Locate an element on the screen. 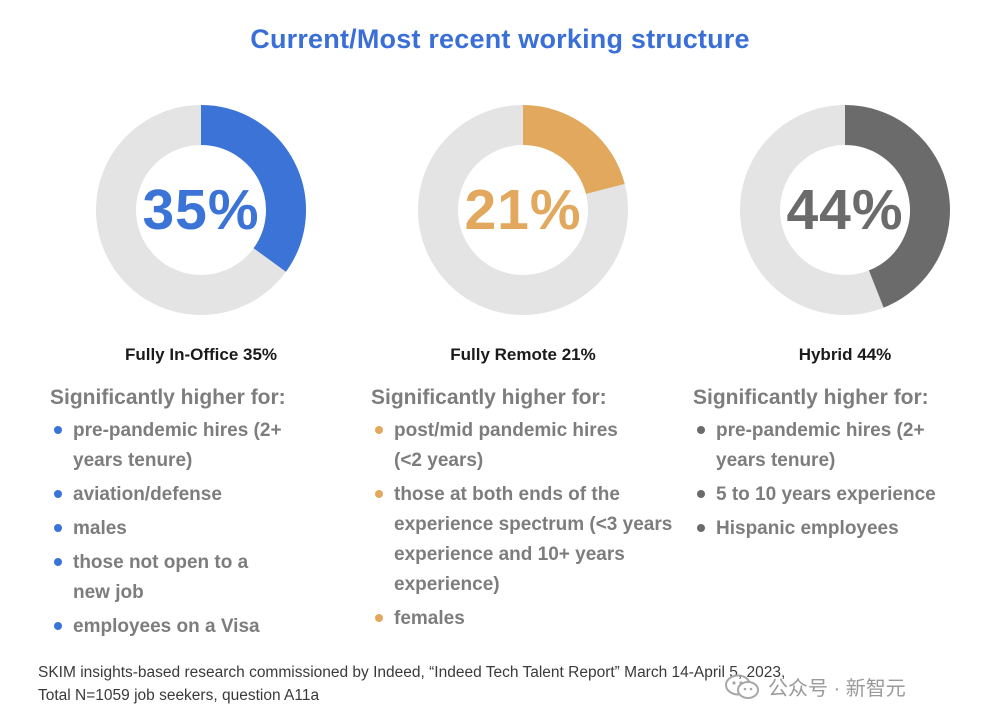 This screenshot has height=725, width=1000. donut-hybrid: 44% is located at coordinates (845, 210).